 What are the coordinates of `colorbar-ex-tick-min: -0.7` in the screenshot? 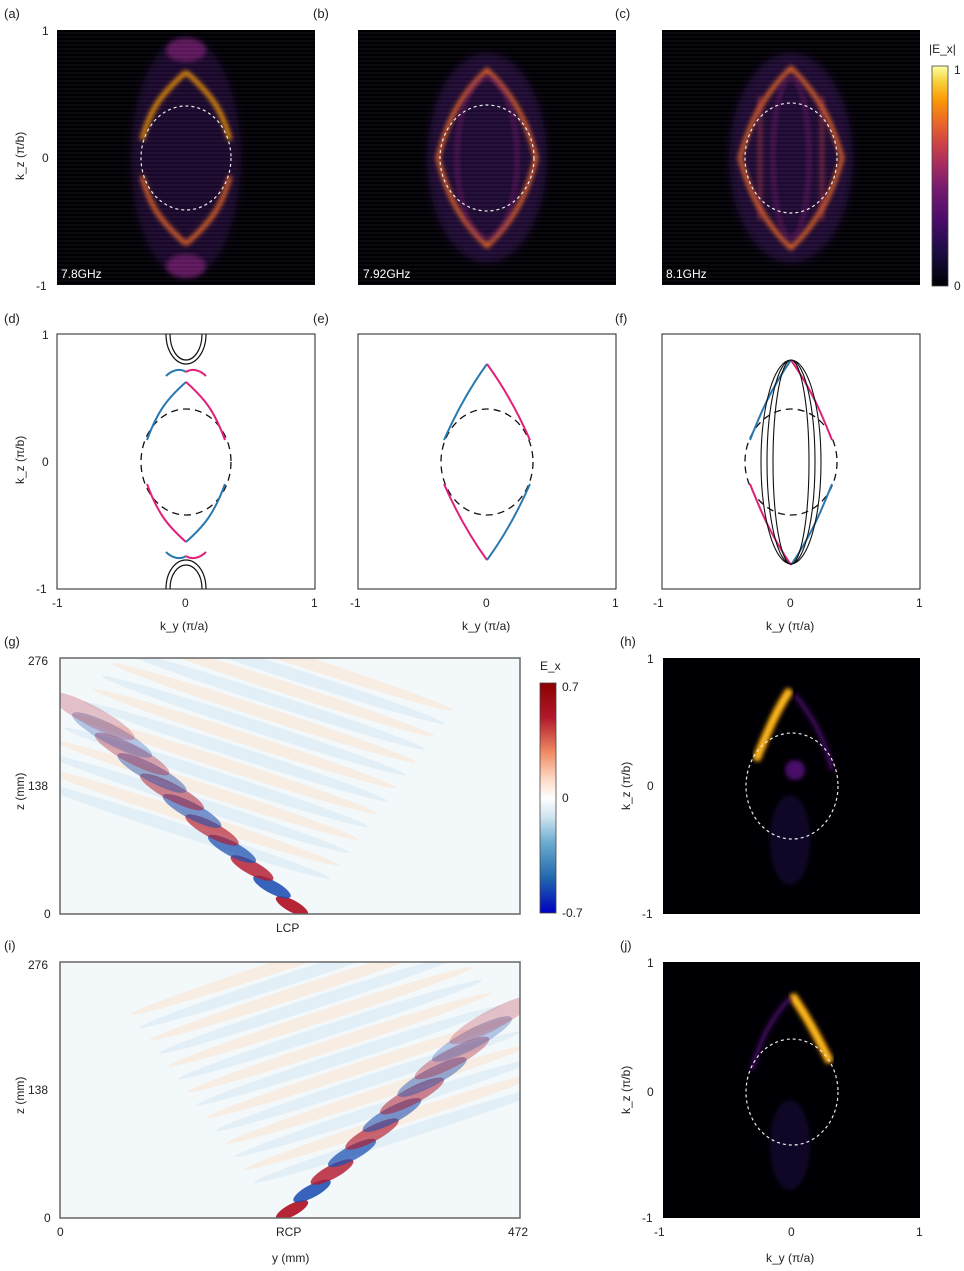 It's located at (572, 913).